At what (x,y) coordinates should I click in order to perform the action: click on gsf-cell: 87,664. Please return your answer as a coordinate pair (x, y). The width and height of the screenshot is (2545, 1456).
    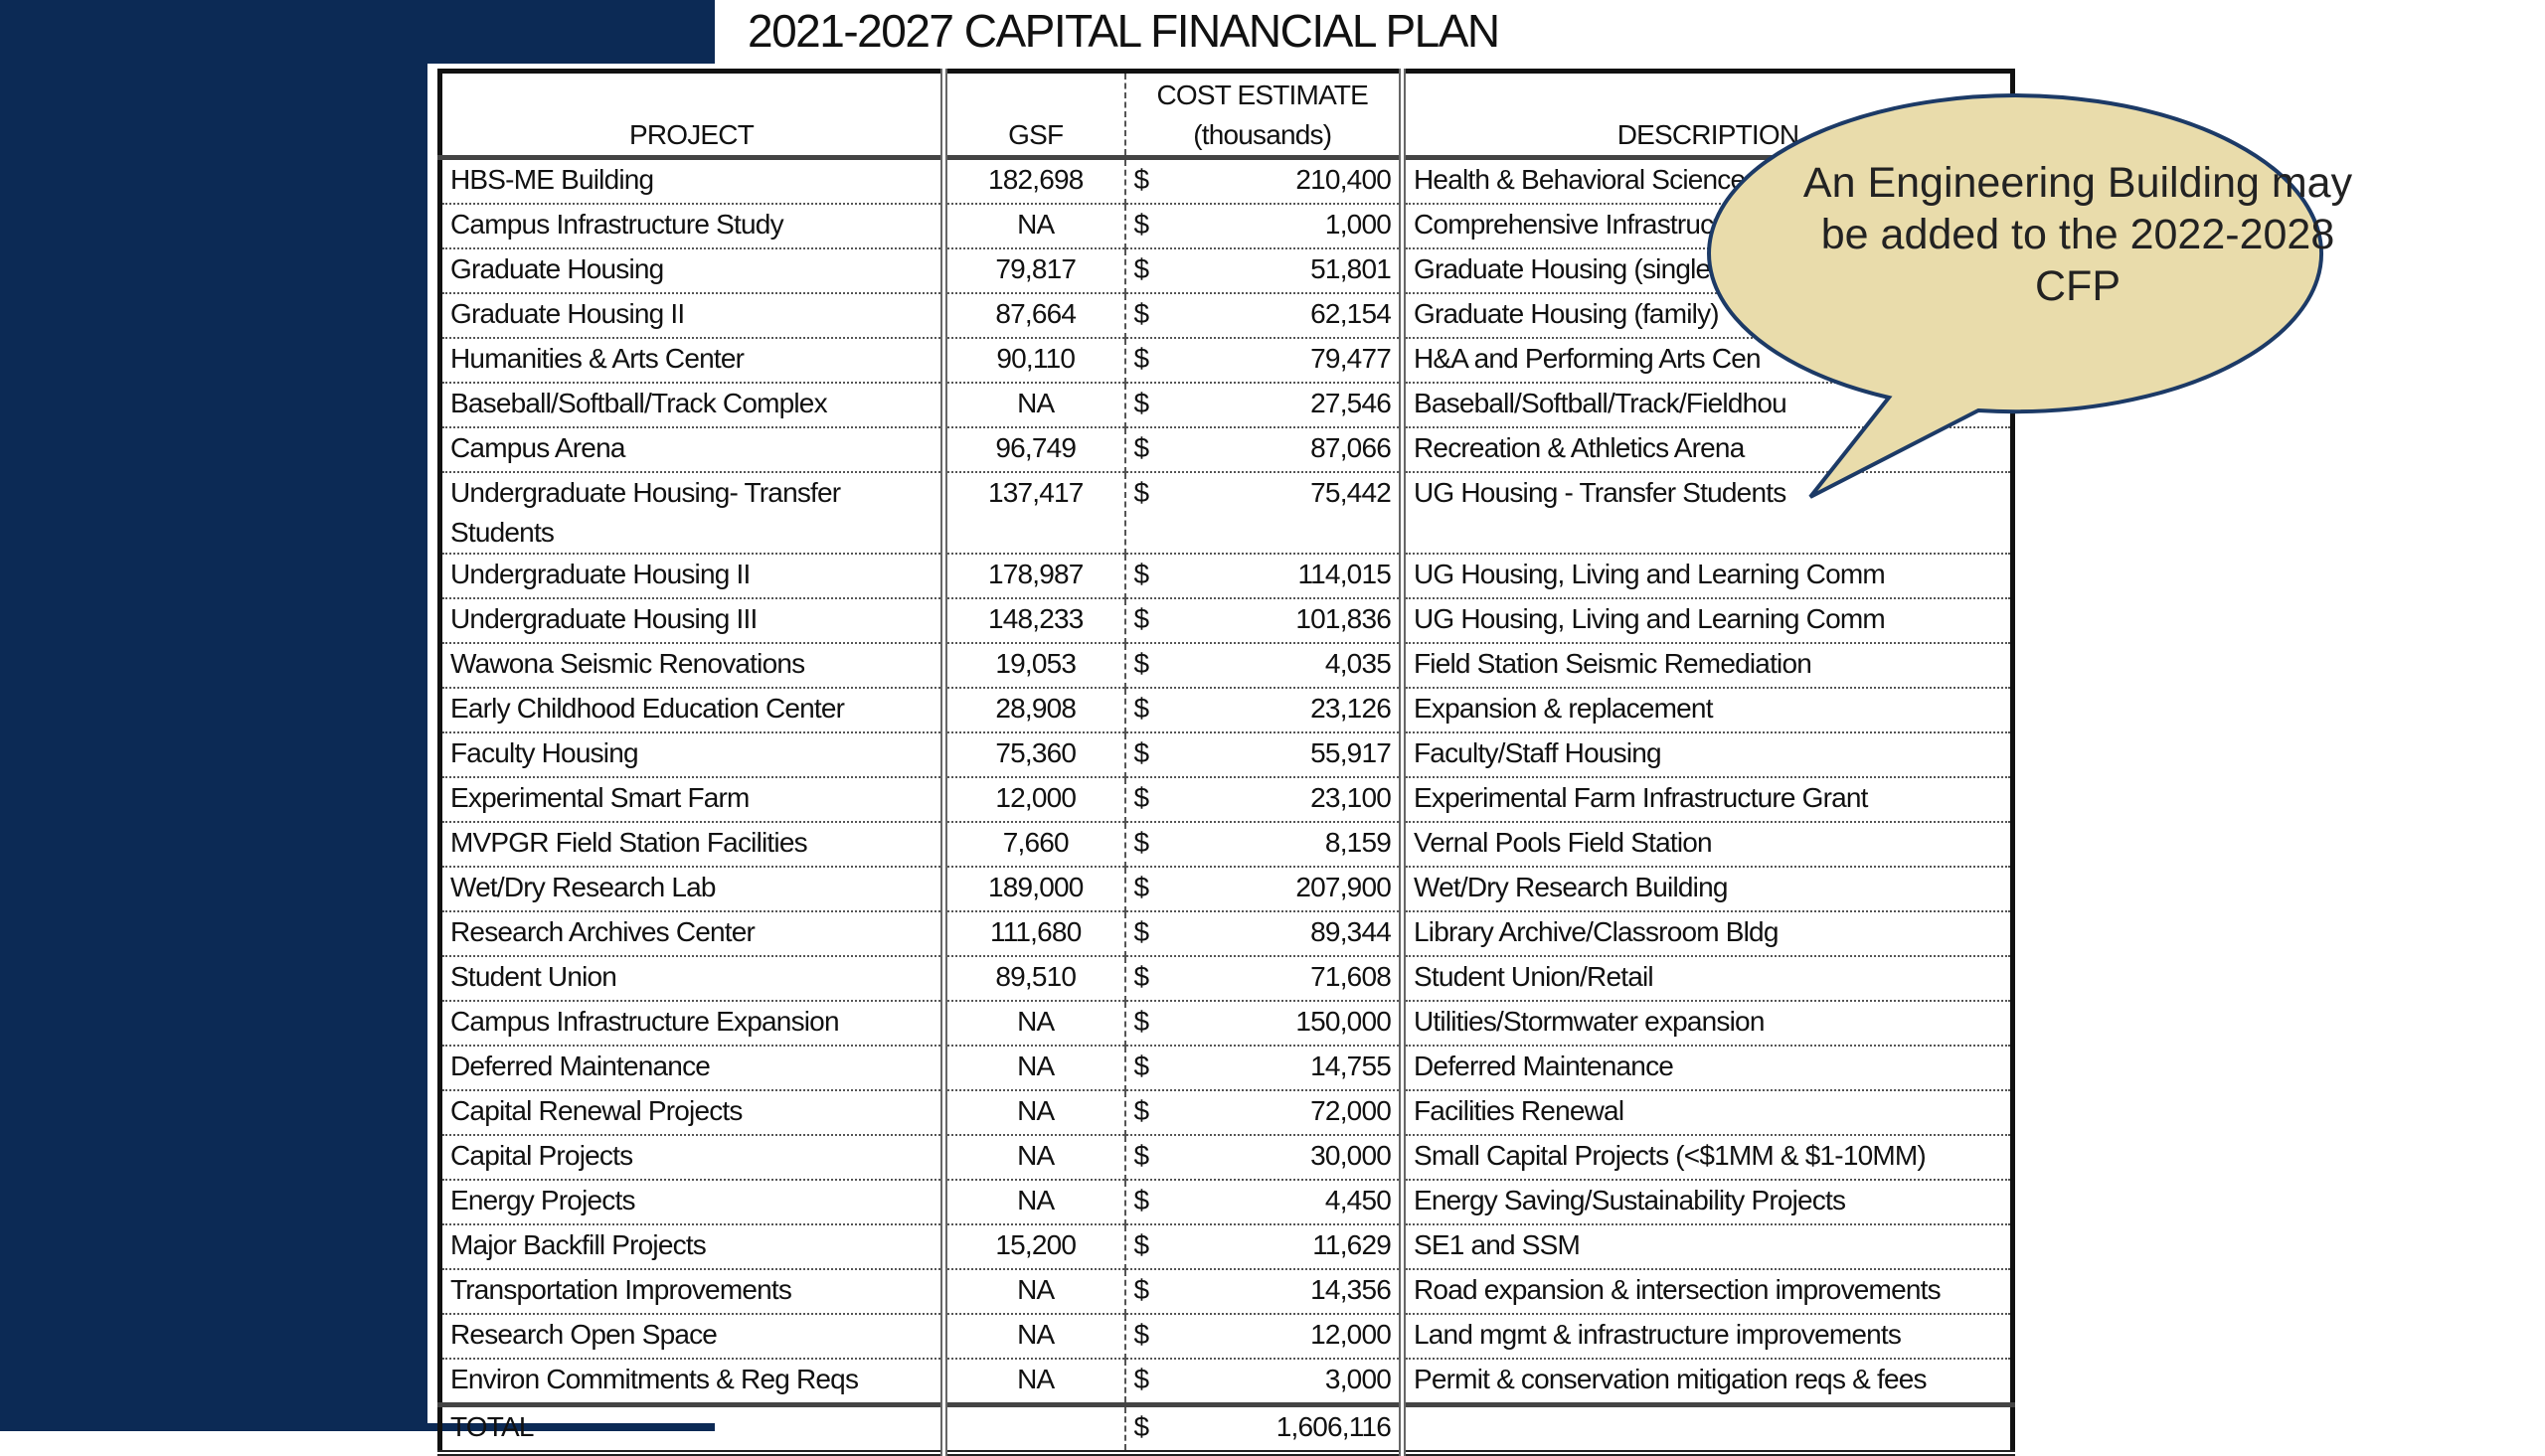
    Looking at the image, I should click on (1034, 316).